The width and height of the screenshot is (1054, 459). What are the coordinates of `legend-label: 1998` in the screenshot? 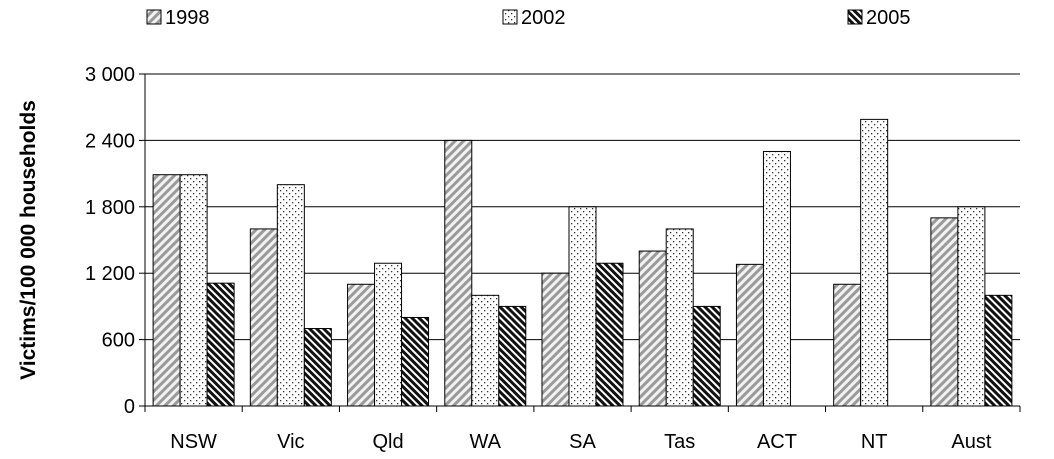 It's located at (187, 18).